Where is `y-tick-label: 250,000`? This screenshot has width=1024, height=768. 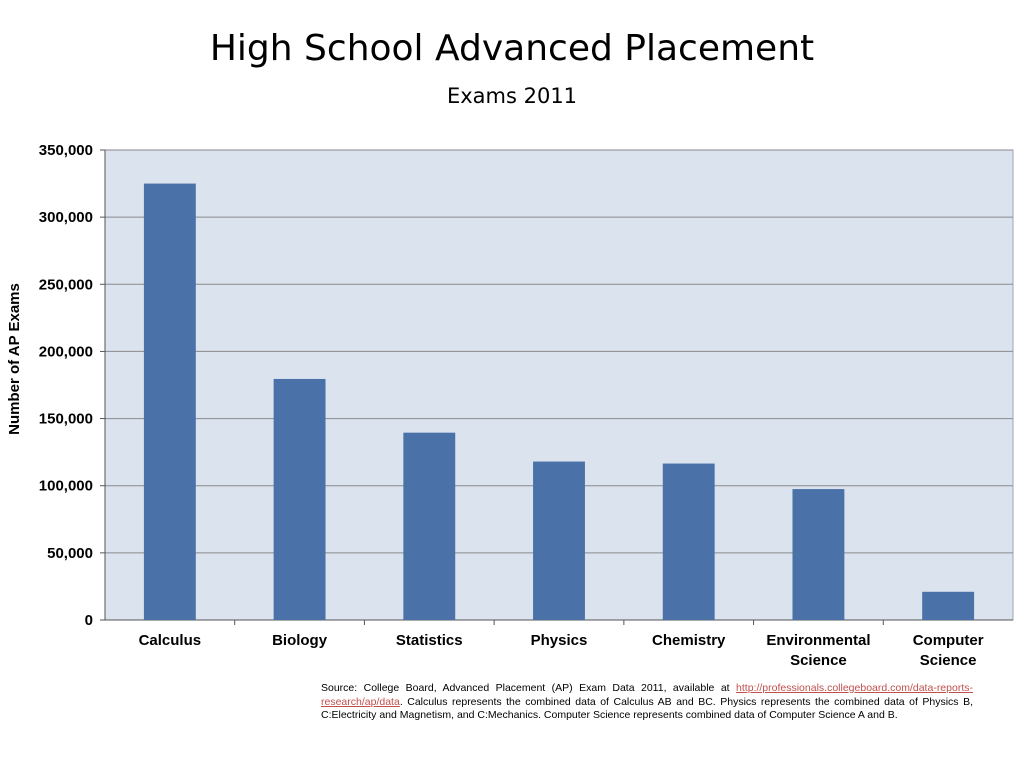
y-tick-label: 250,000 is located at coordinates (66, 284).